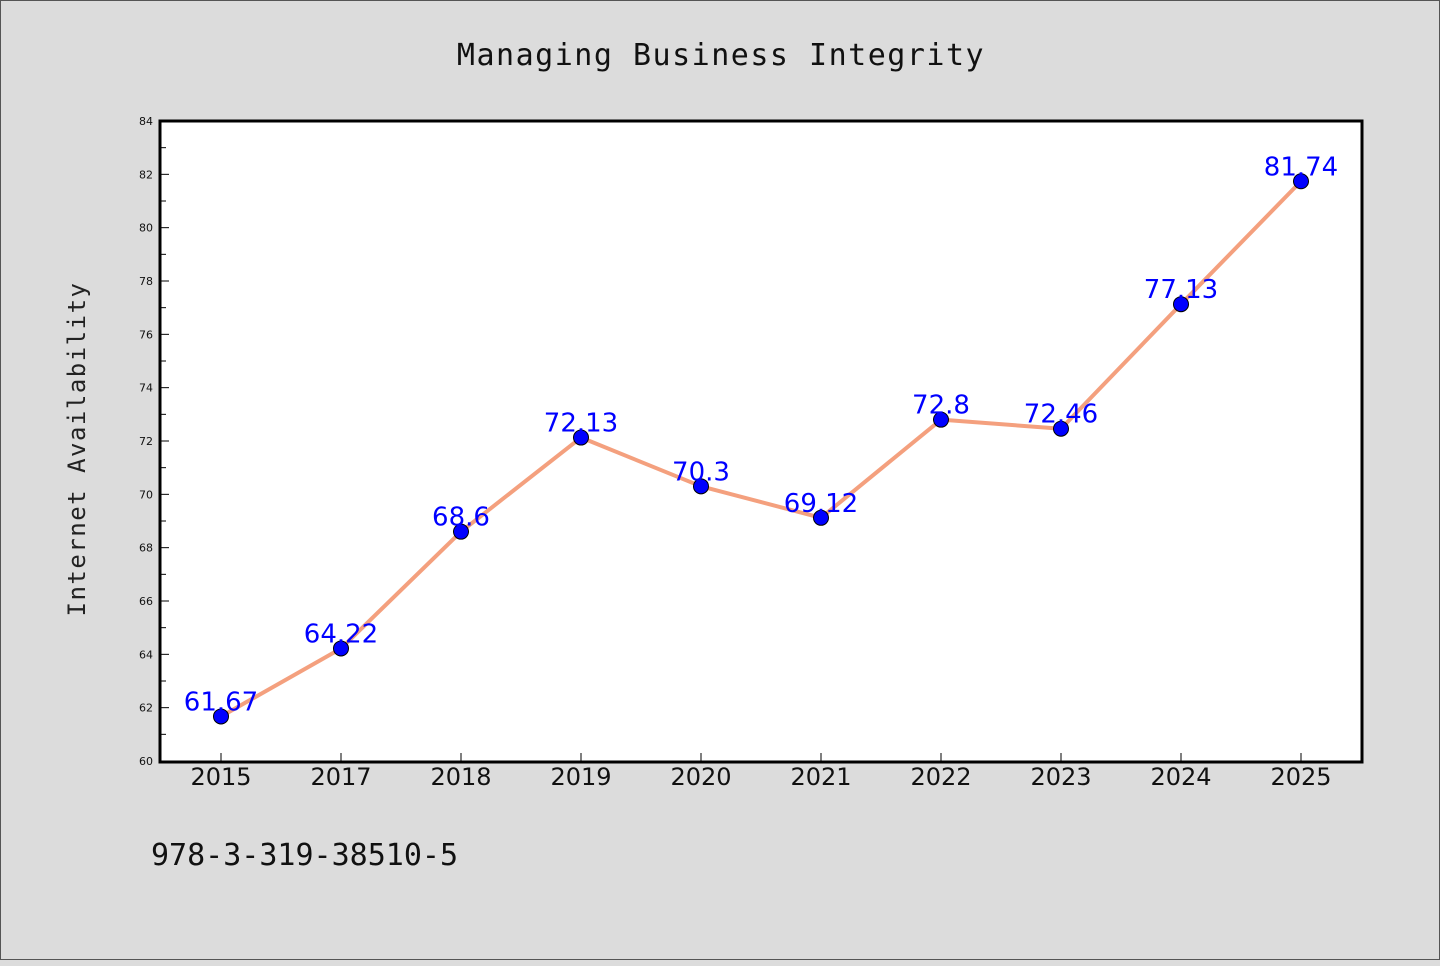  I want to click on y-tick-label: 76, so click(146, 334).